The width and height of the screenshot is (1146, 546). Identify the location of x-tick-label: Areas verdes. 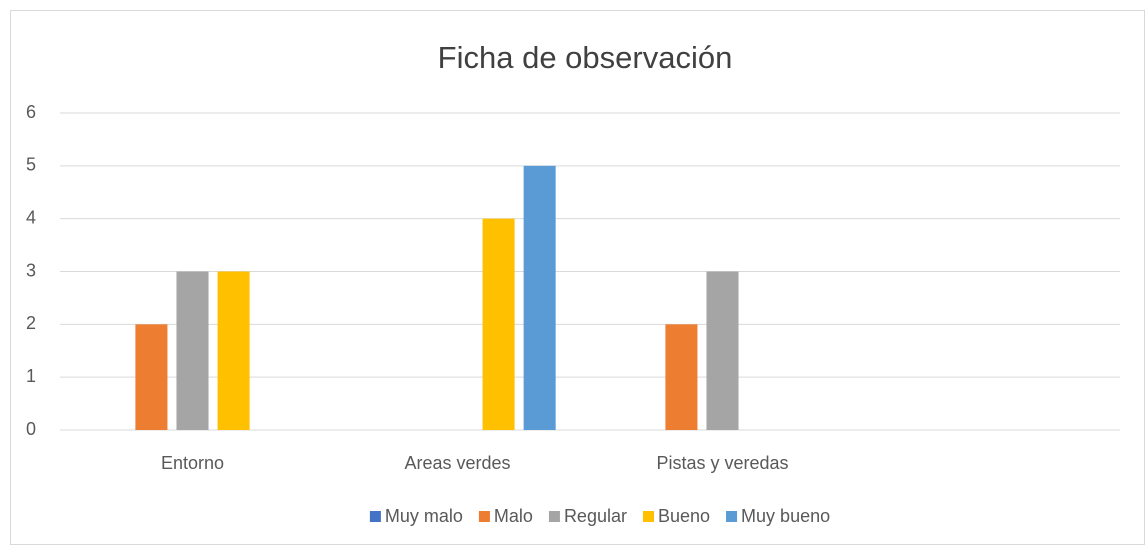
(457, 463).